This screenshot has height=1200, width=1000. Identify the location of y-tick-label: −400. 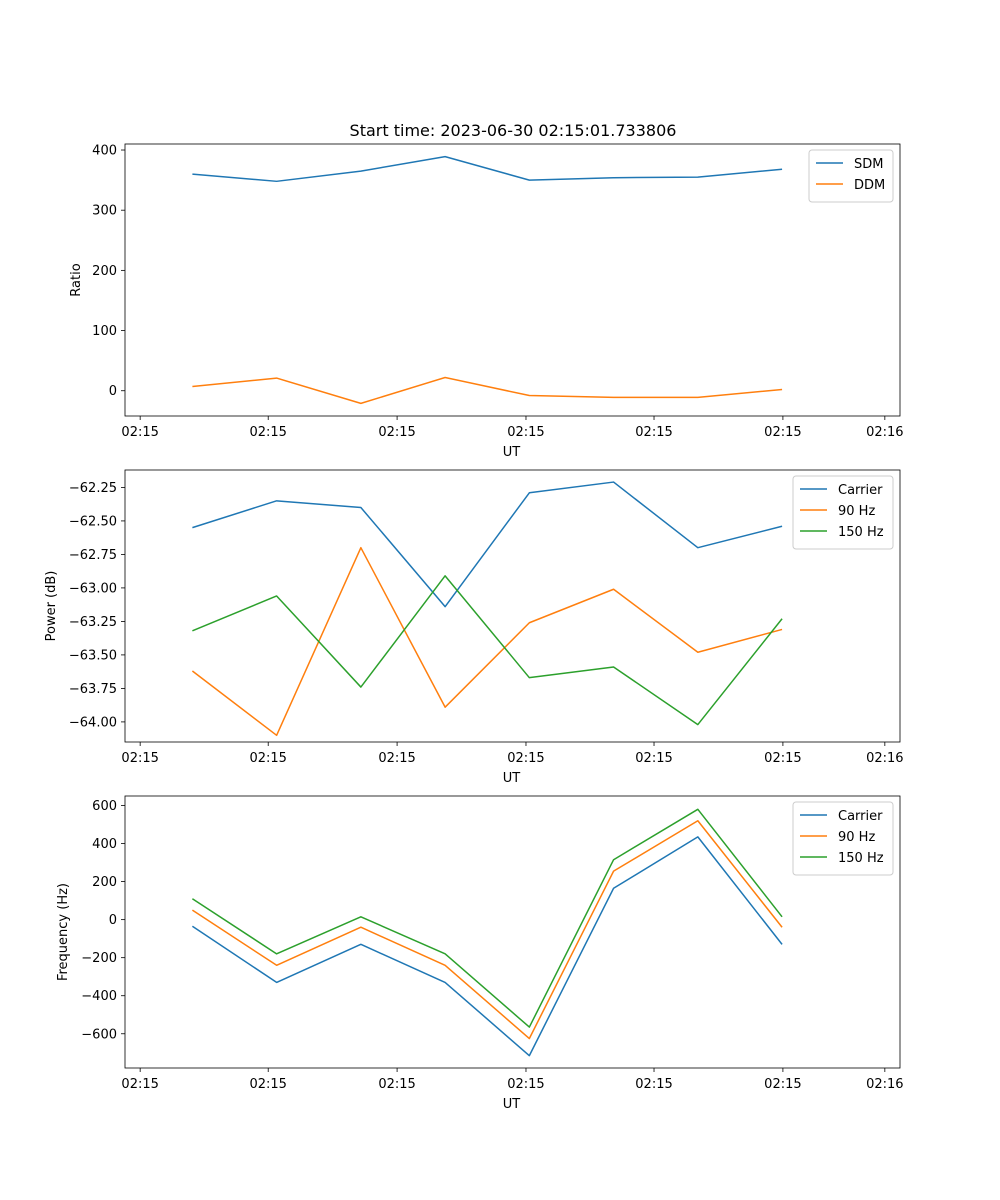
(99, 996).